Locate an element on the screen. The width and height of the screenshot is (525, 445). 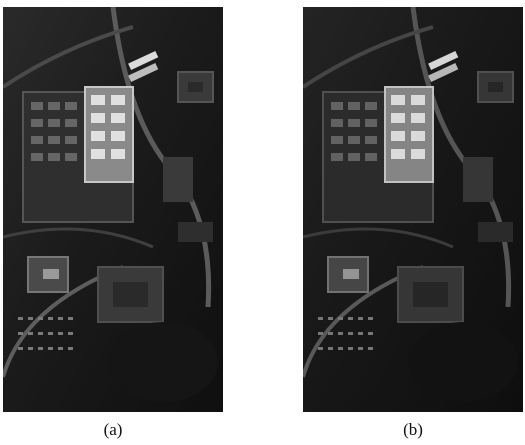
panel-a-caption: (a) is located at coordinates (113, 429).